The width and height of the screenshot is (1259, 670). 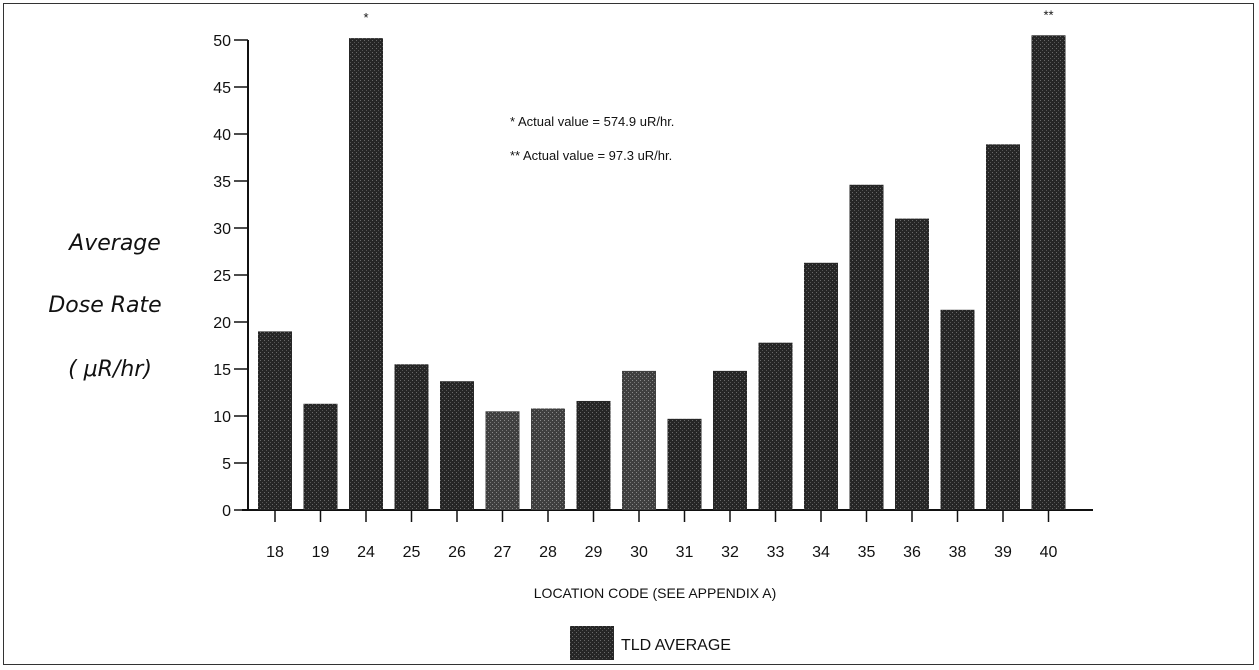 What do you see at coordinates (365, 17) in the screenshot?
I see `bar-marker-24: *` at bounding box center [365, 17].